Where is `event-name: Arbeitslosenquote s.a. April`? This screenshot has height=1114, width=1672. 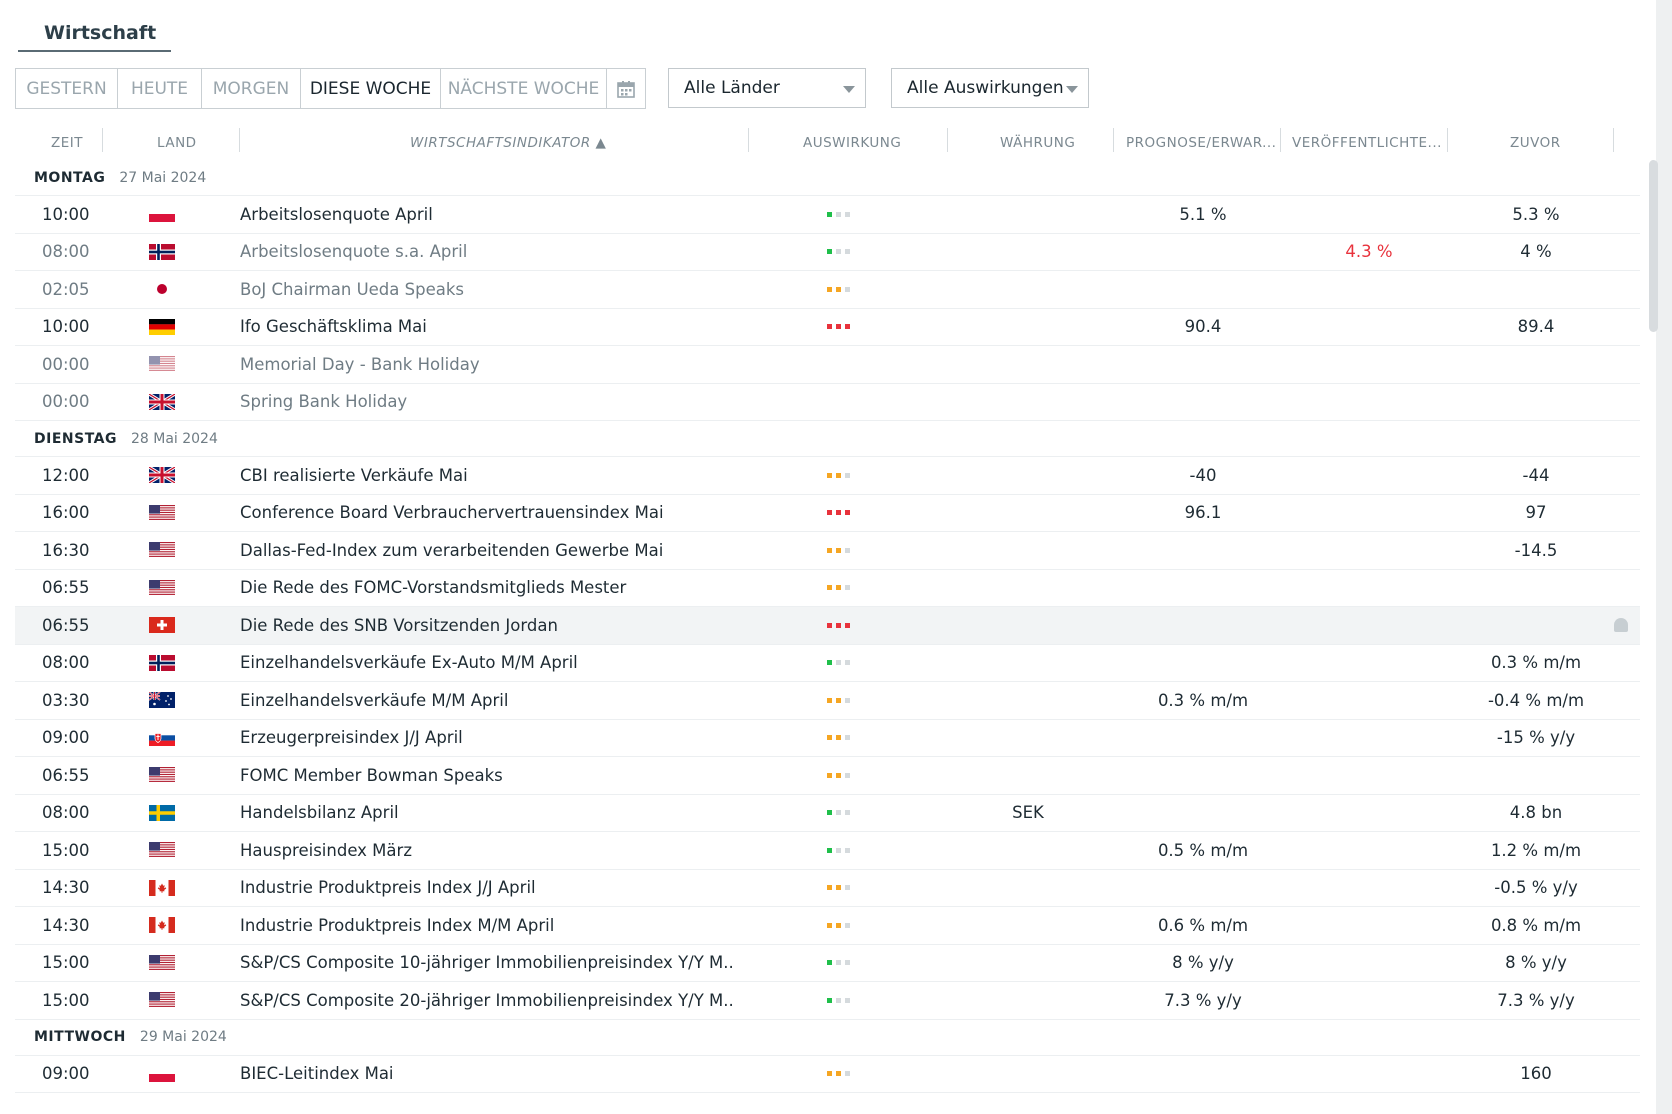
event-name: Arbeitslosenquote s.a. April is located at coordinates (354, 252).